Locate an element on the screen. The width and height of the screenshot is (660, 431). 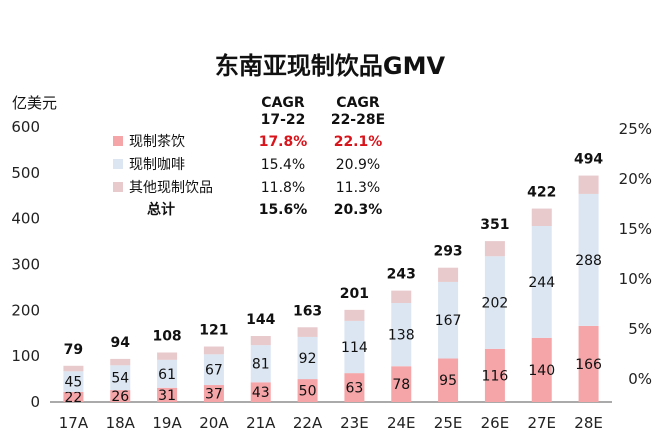
segment-value-label: 22 is located at coordinates (74, 398).